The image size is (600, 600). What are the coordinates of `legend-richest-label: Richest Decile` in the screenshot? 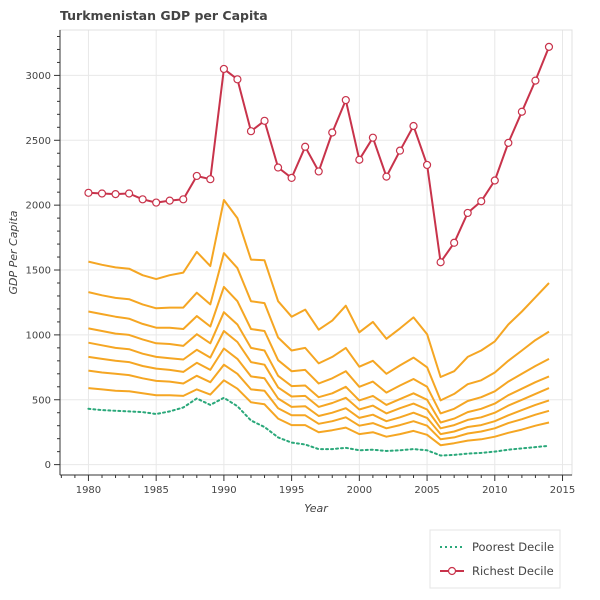 It's located at (513, 571).